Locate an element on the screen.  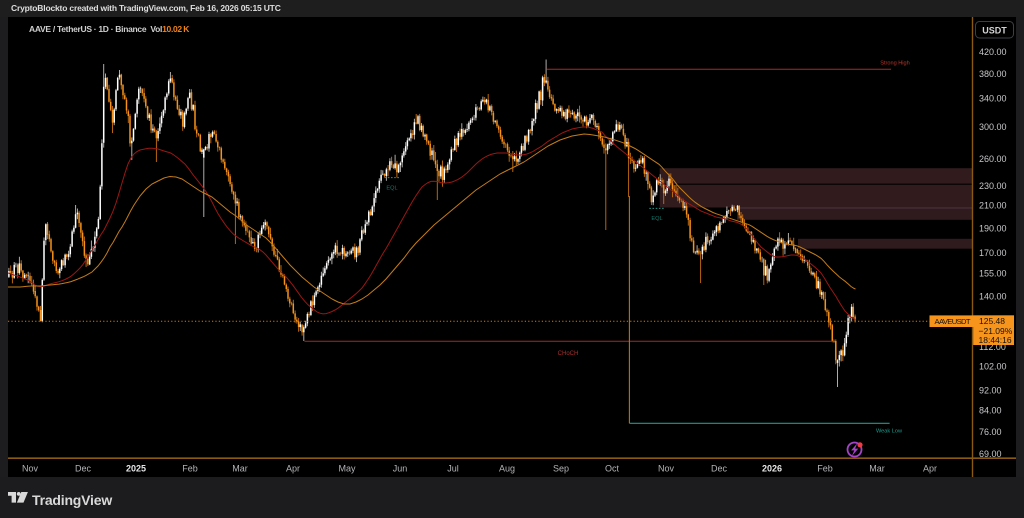
svg-text: 140.00 is located at coordinates (993, 297).